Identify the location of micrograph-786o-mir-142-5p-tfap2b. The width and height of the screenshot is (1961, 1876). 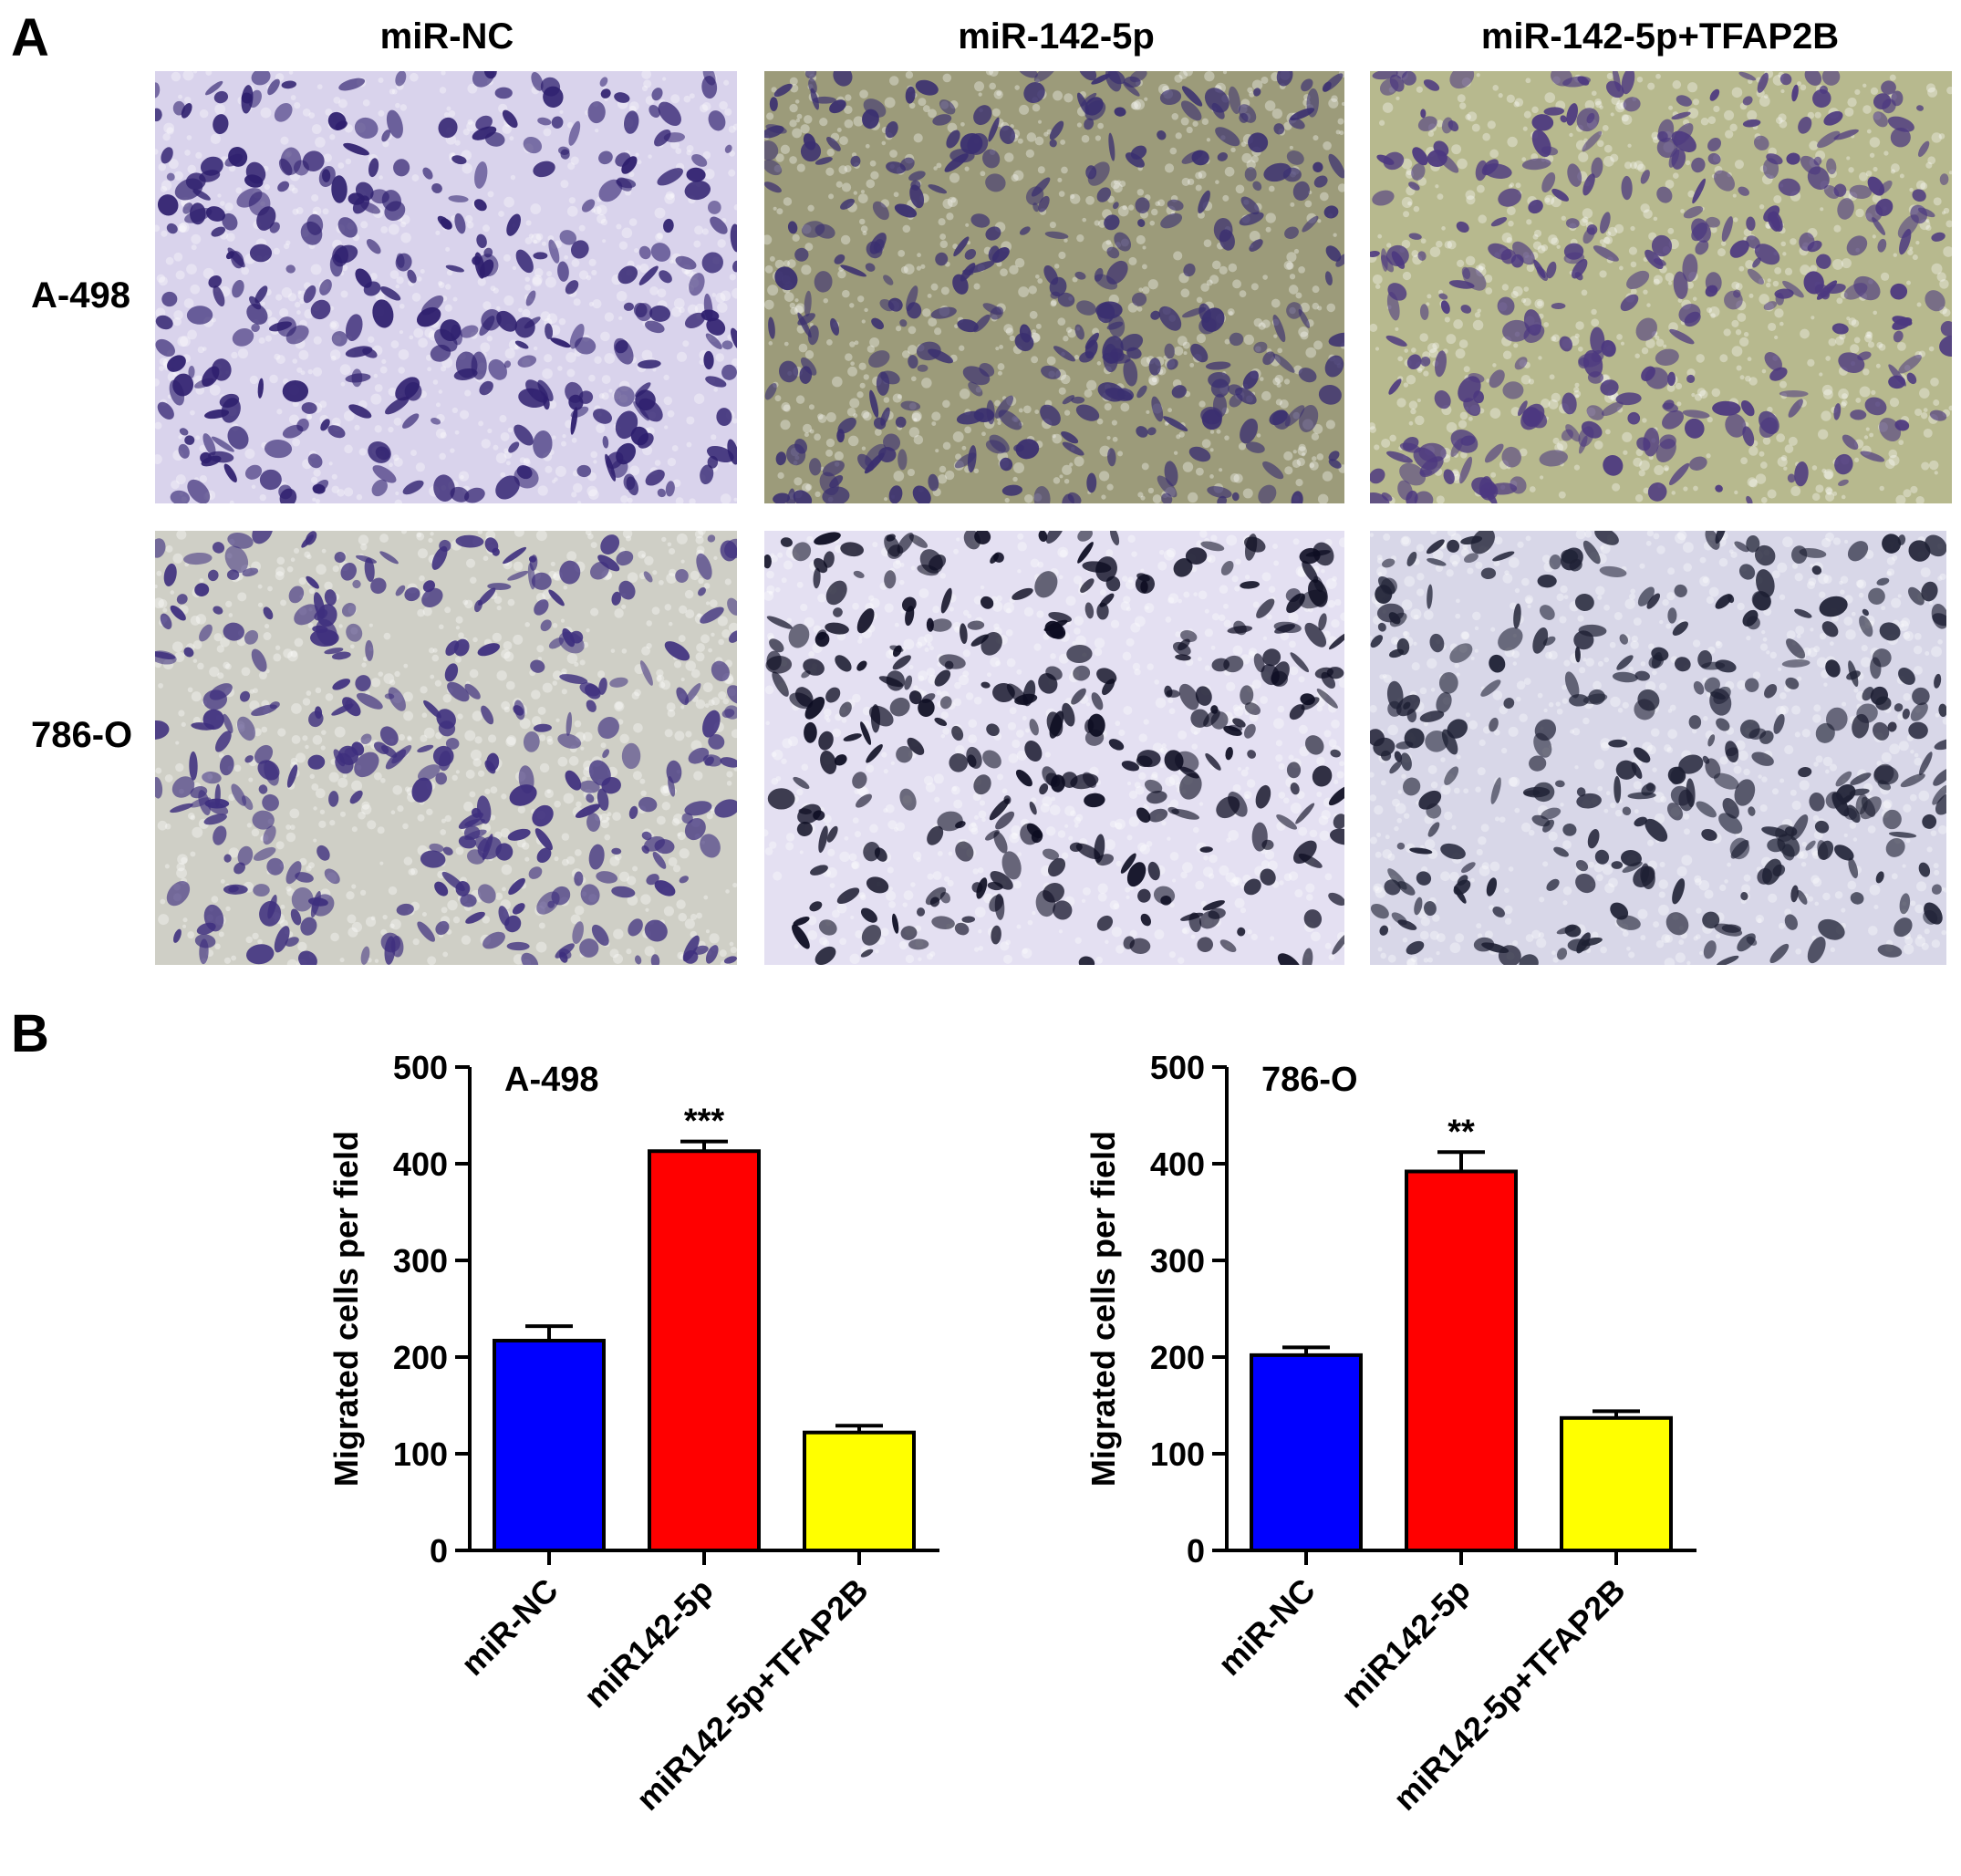
(1658, 748).